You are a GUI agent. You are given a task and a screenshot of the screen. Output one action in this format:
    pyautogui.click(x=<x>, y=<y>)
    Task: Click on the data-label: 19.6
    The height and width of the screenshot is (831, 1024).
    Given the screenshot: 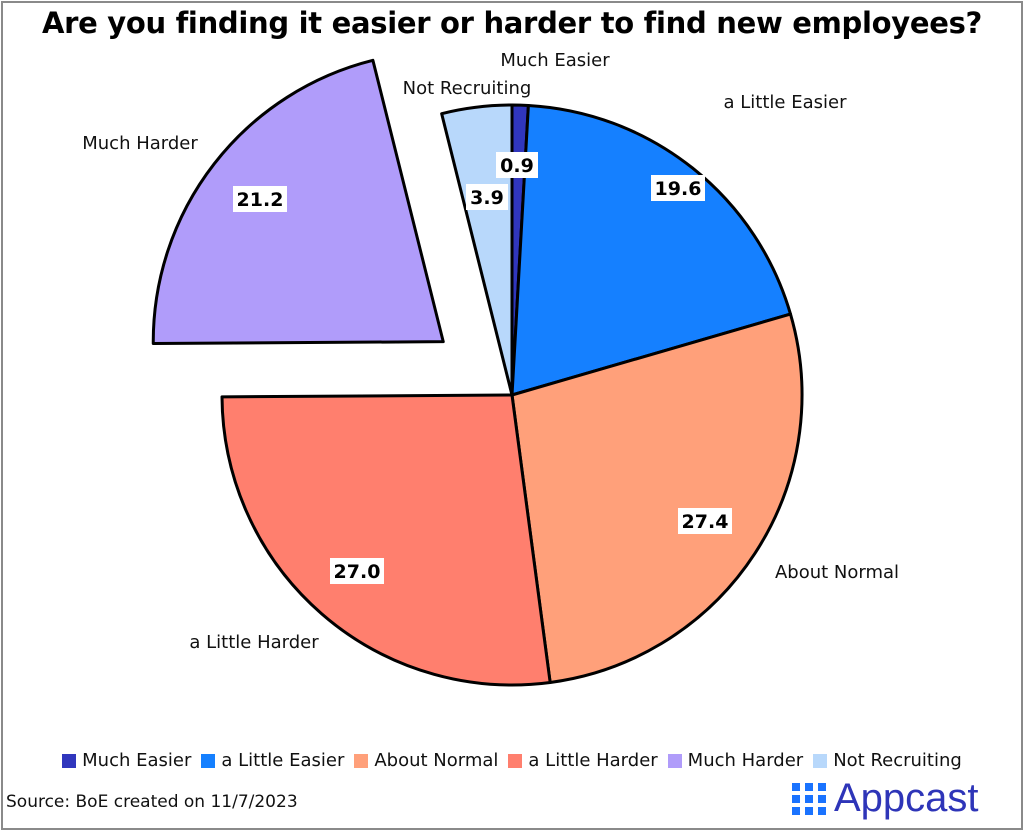 What is the action you would take?
    pyautogui.click(x=678, y=188)
    